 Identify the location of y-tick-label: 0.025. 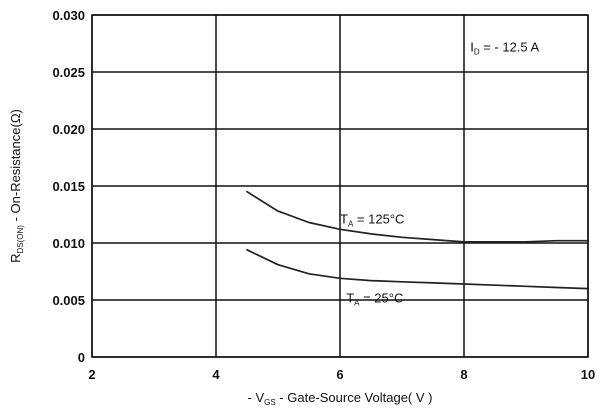
(68, 72).